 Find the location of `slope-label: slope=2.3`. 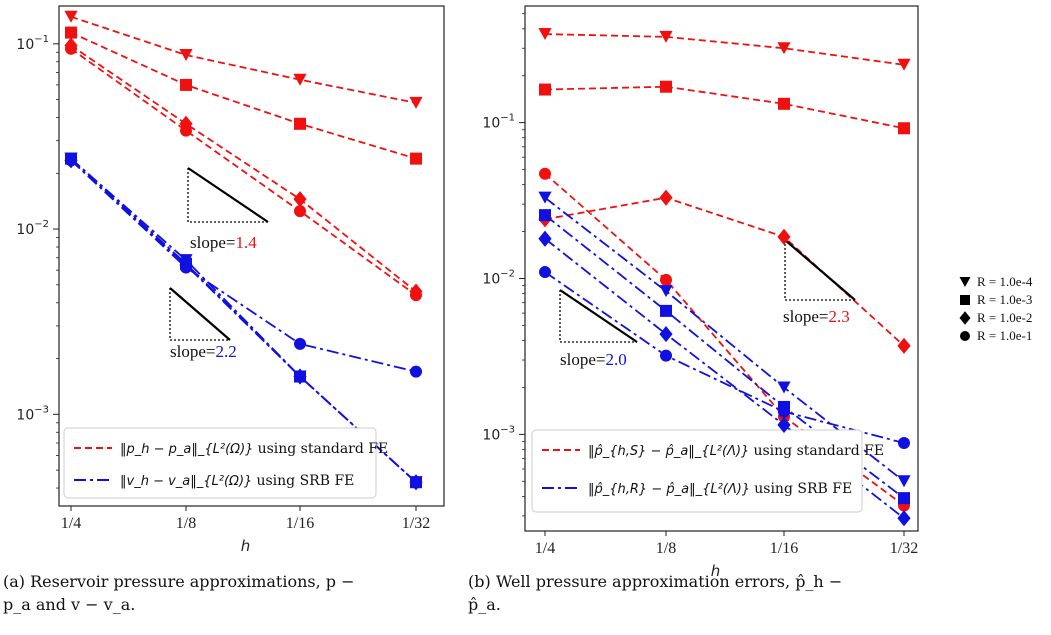

slope-label: slope=2.3 is located at coordinates (816, 316).